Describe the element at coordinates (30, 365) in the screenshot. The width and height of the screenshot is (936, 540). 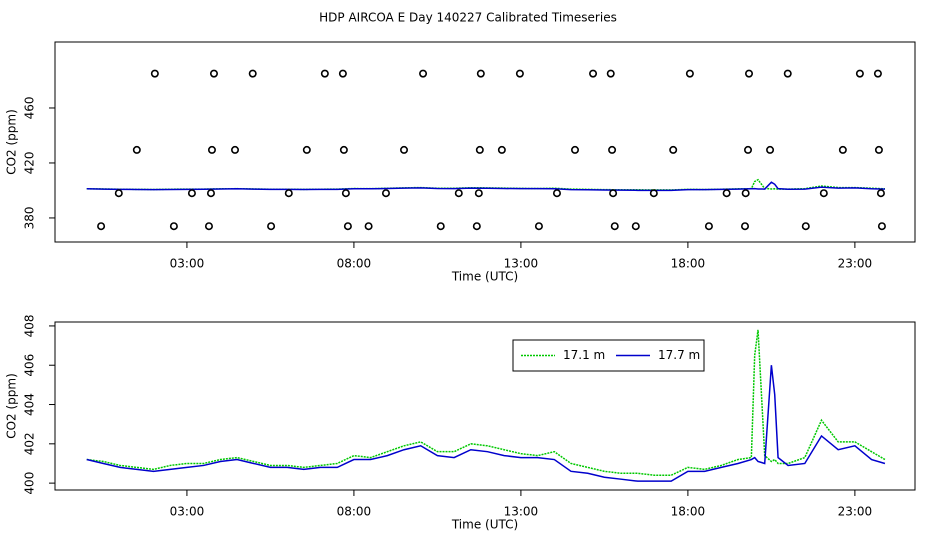
I see `y-tick-label: 406` at that location.